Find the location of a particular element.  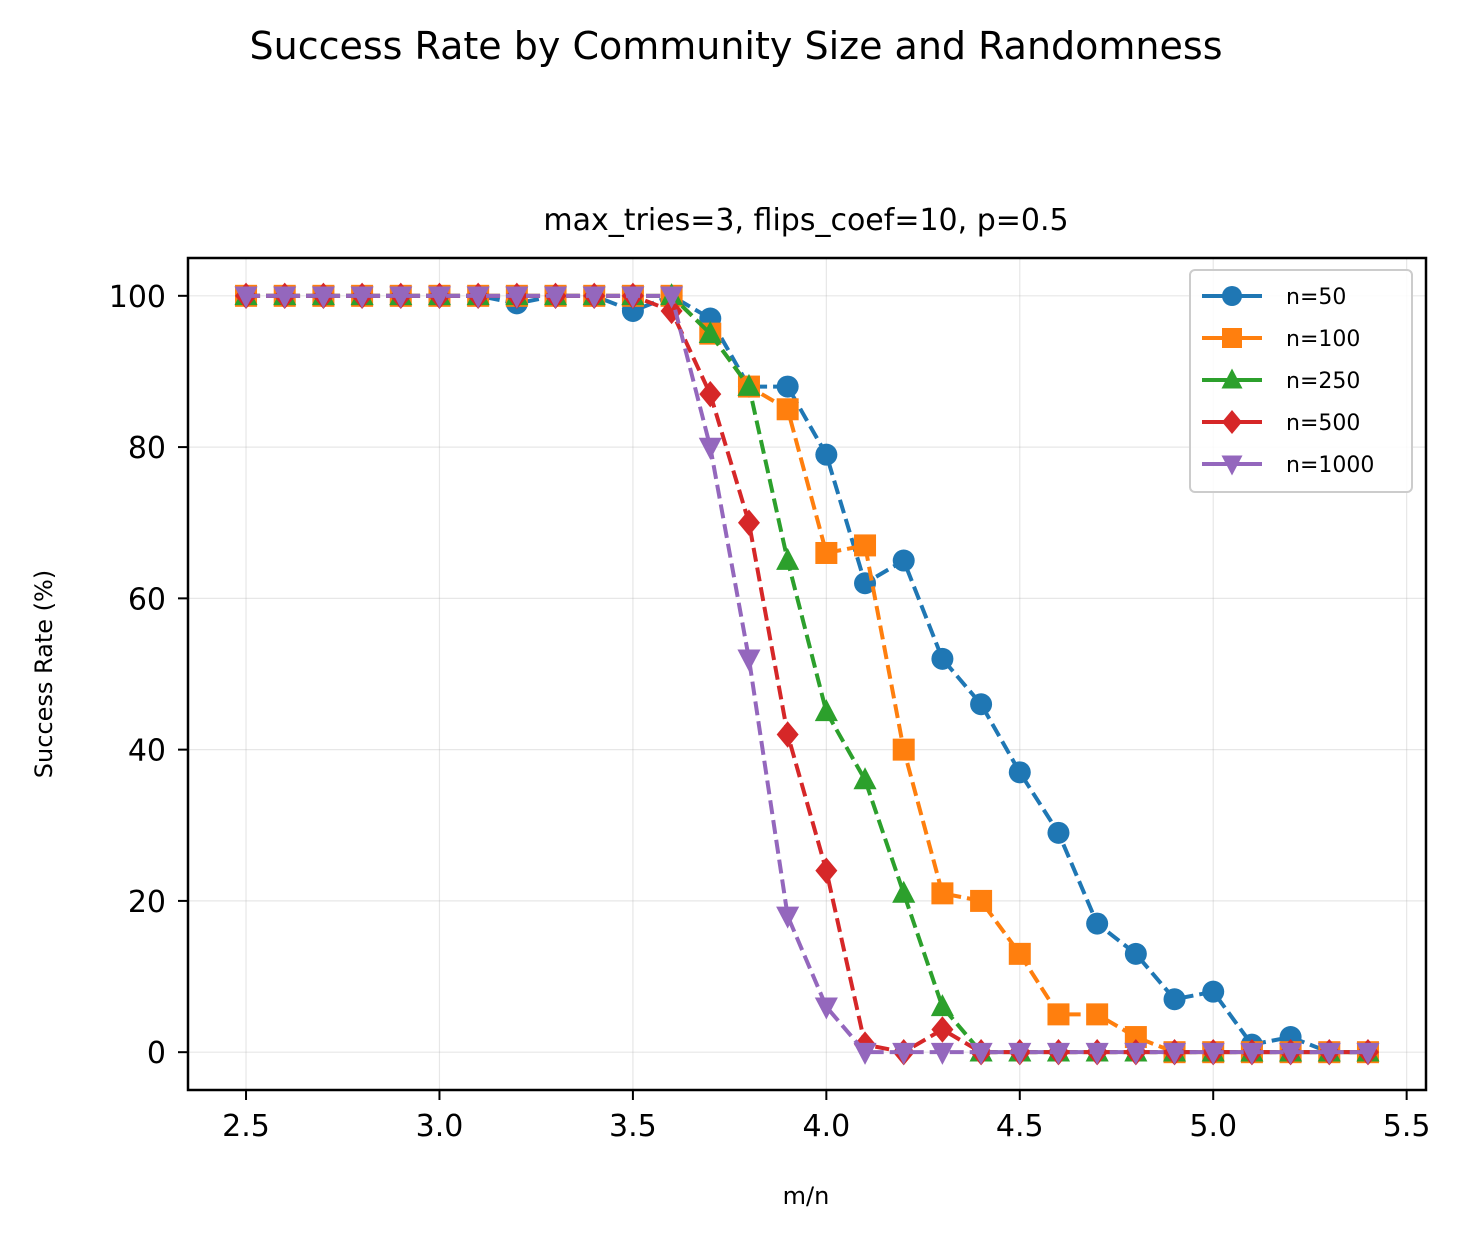

y-tick-label: 100 is located at coordinates (137, 297).